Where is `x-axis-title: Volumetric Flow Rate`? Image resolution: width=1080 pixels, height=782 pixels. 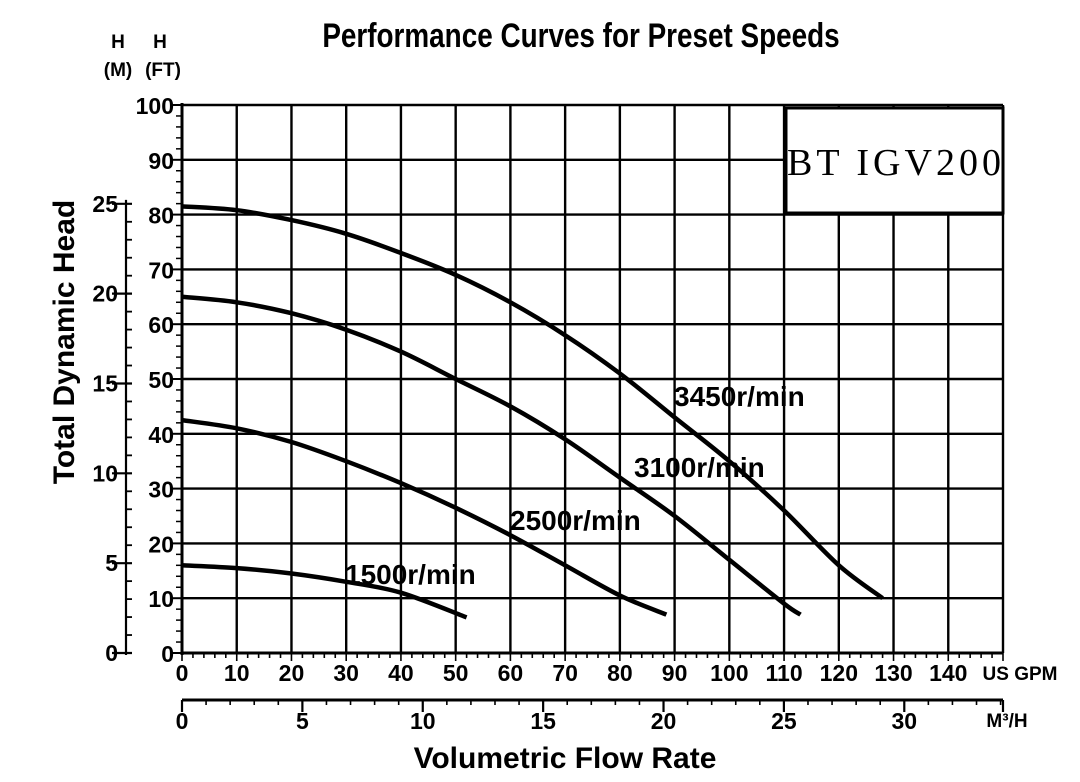 x-axis-title: Volumetric Flow Rate is located at coordinates (565, 758).